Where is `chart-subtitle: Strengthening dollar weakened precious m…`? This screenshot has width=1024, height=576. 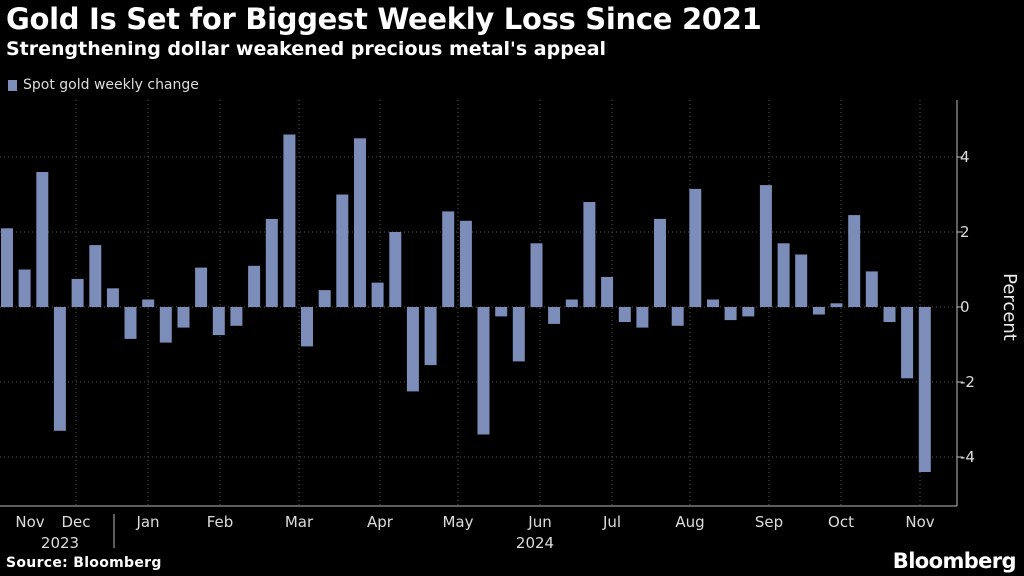
chart-subtitle: Strengthening dollar weakened precious m… is located at coordinates (306, 49).